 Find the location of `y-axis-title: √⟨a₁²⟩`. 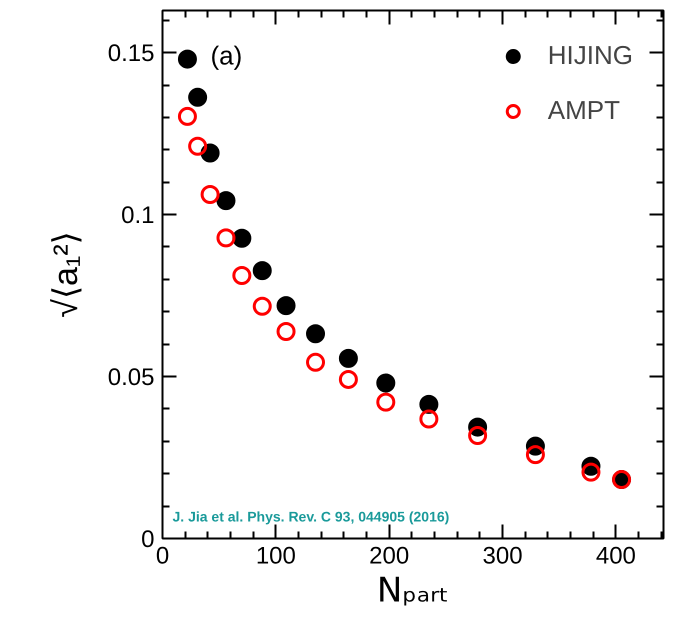

y-axis-title: √⟨a₁²⟩ is located at coordinates (65, 274).